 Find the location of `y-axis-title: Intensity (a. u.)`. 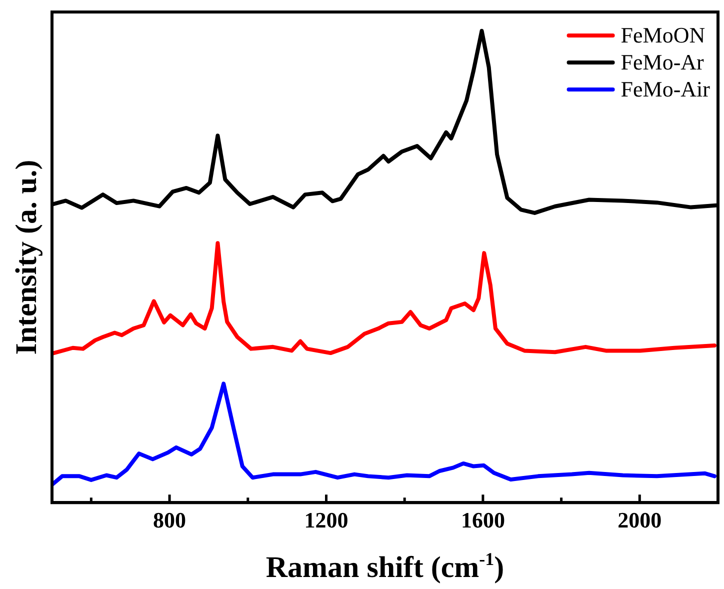

y-axis-title: Intensity (a. u.) is located at coordinates (26, 257).